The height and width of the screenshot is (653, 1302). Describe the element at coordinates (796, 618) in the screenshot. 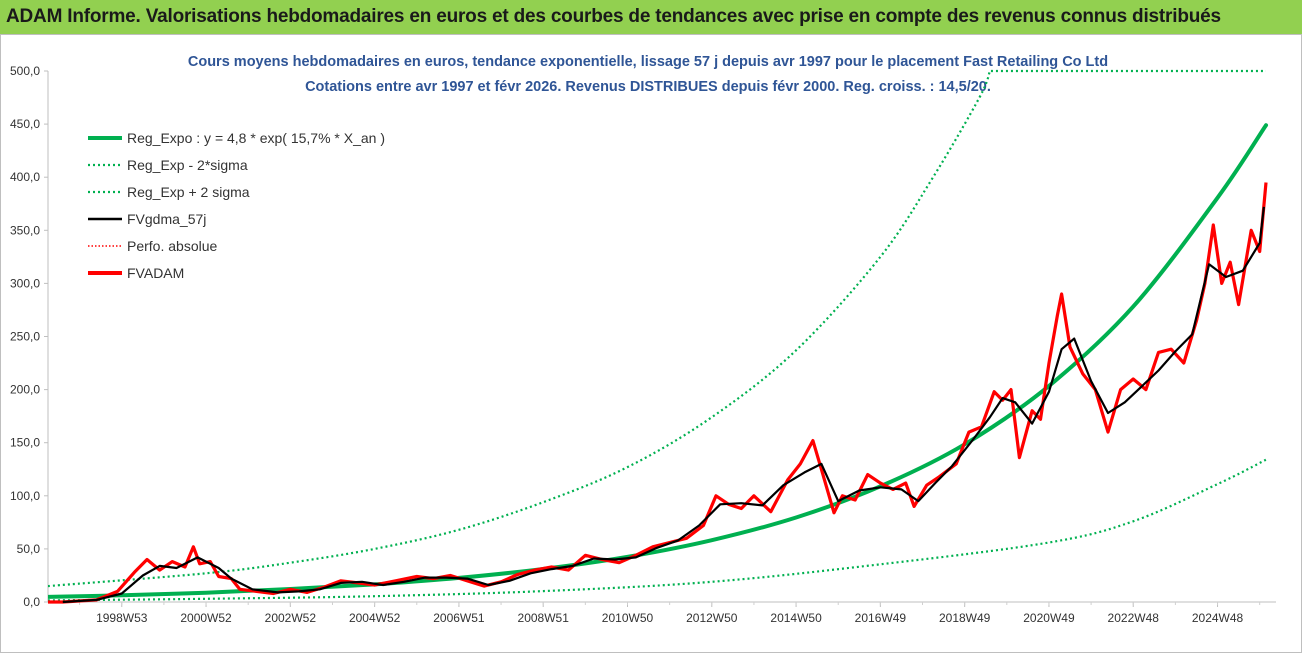

I see `x-tick-label: 2014W50` at that location.